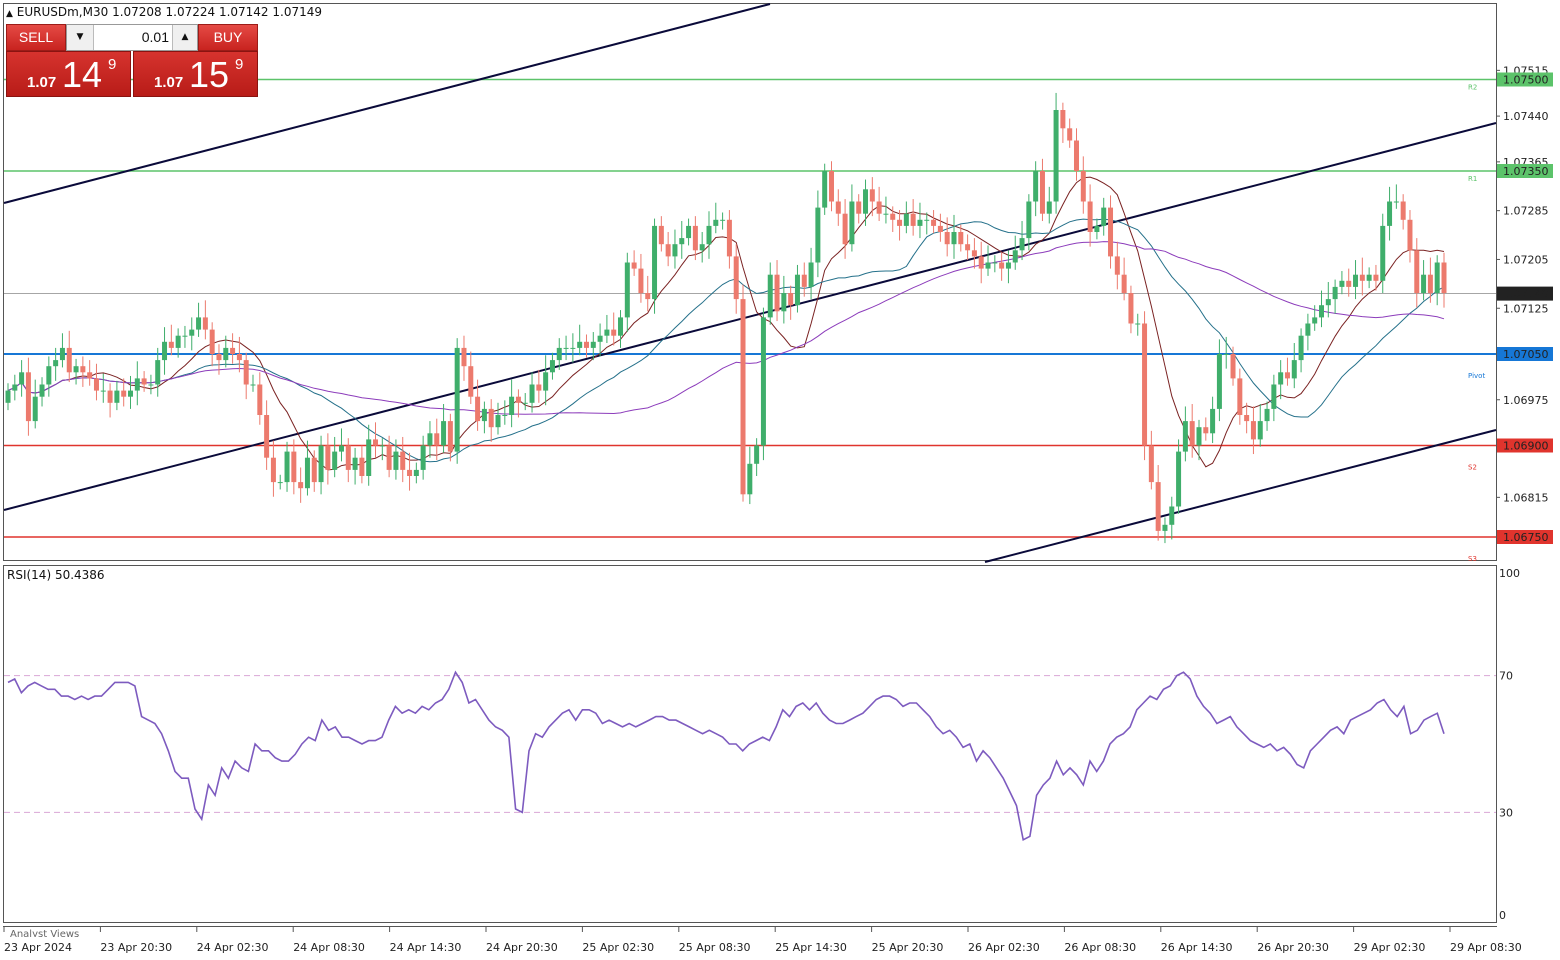  What do you see at coordinates (80, 37) in the screenshot?
I see `down-arrow-icon: ▼` at bounding box center [80, 37].